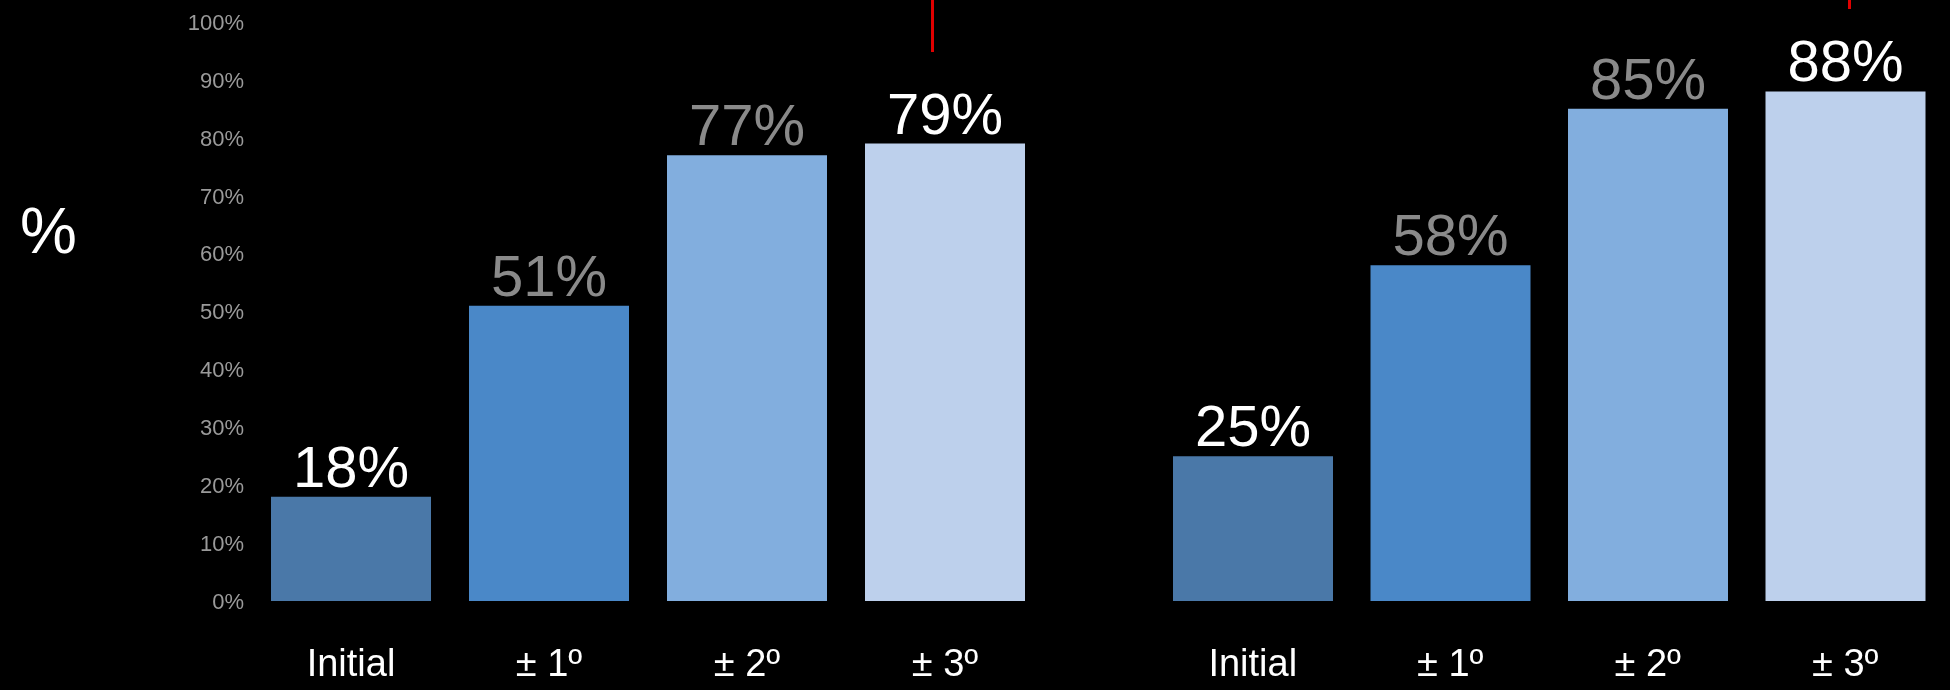  I want to click on data-label: 79%, so click(945, 113).